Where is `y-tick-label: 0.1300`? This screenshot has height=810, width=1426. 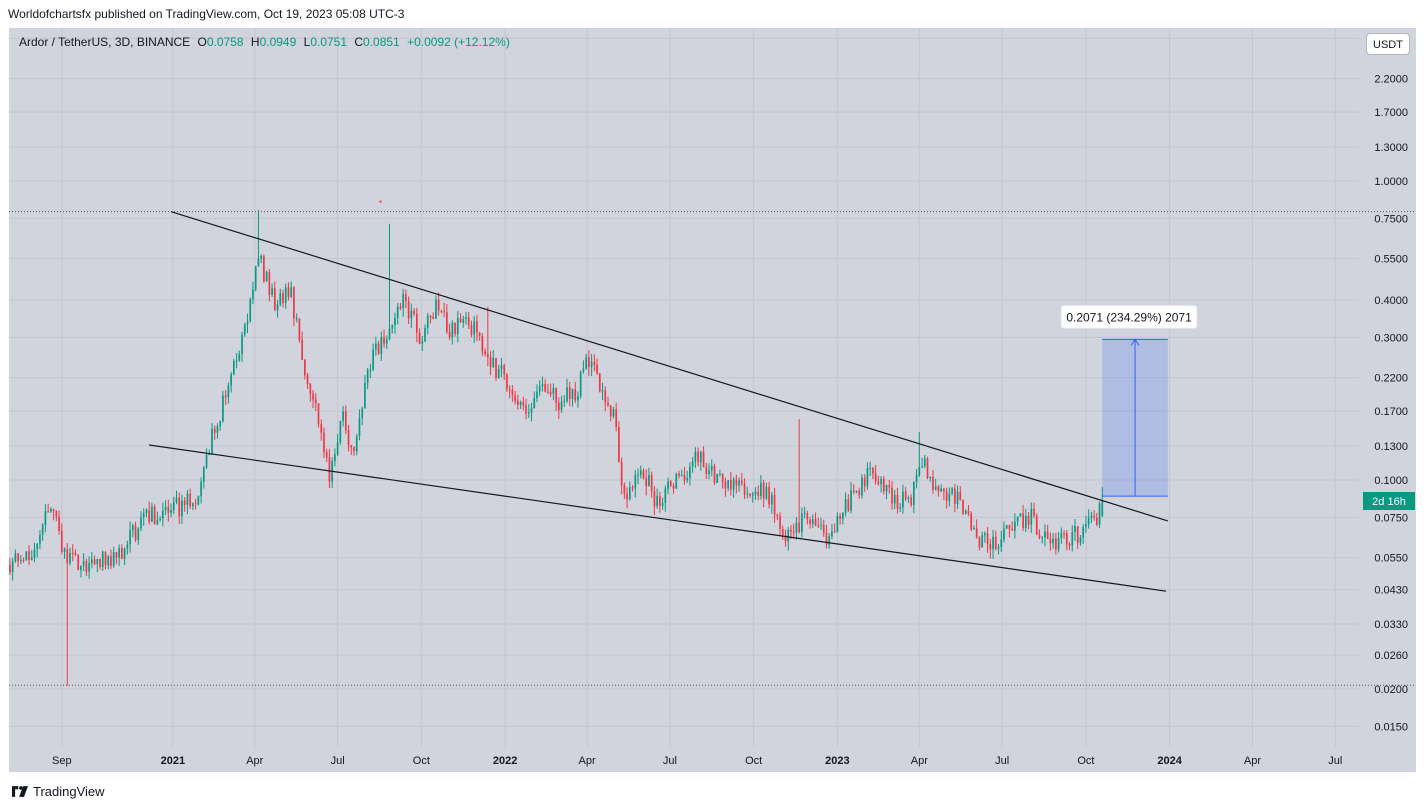
y-tick-label: 0.1300 is located at coordinates (1391, 447).